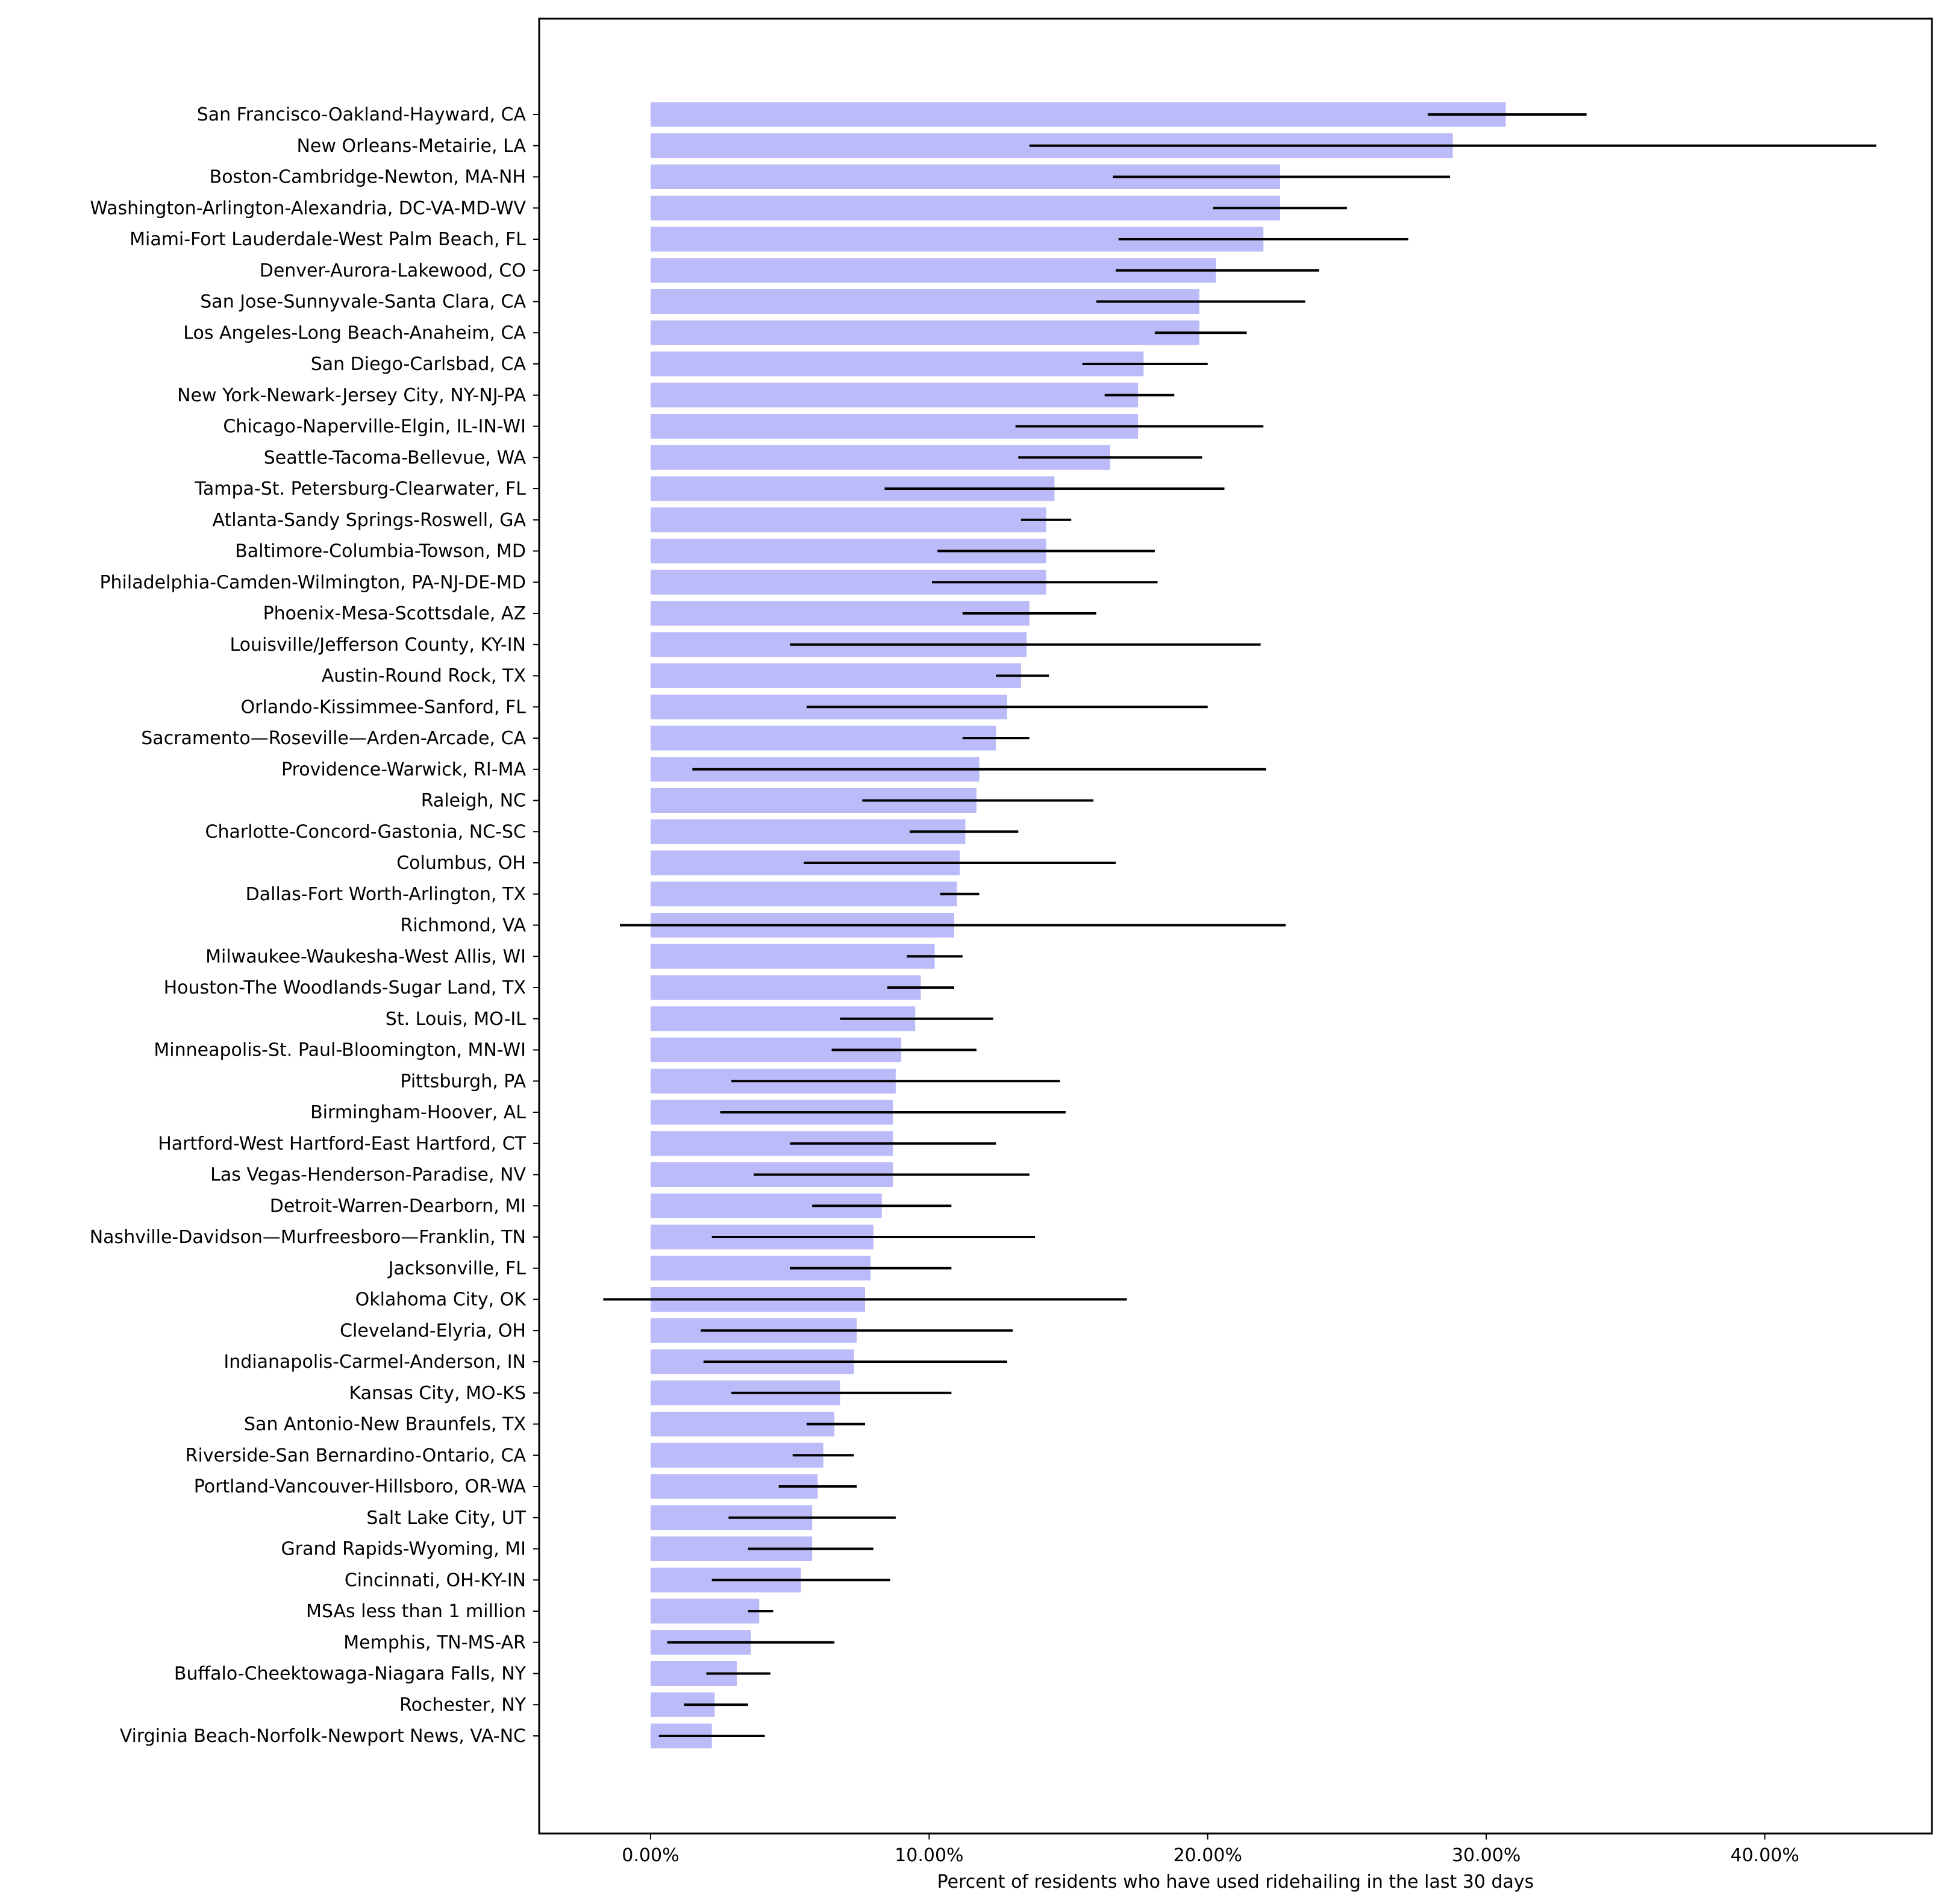 Image resolution: width=1947 pixels, height=1904 pixels. Describe the element at coordinates (650, 1855) in the screenshot. I see `x-tick-label: 0.00%` at that location.